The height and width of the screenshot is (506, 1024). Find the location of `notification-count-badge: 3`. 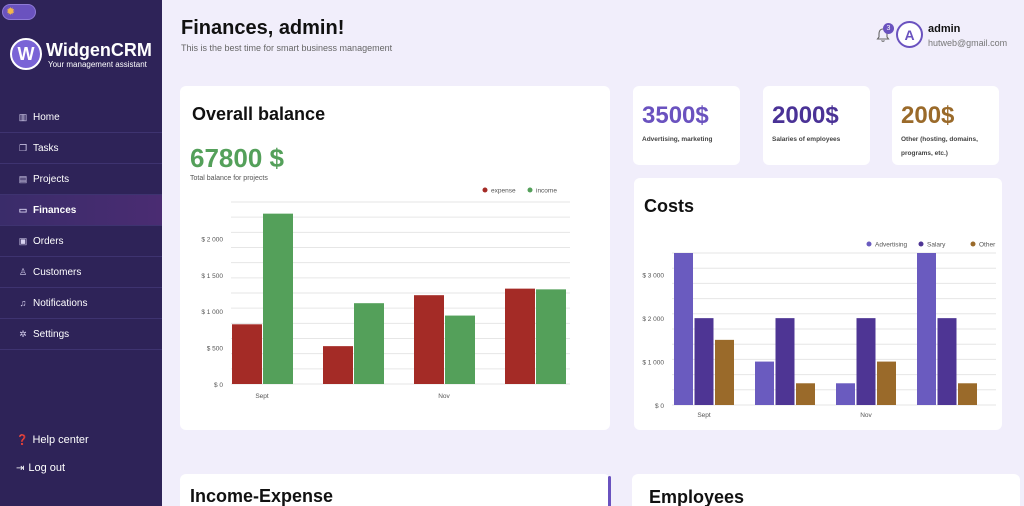

notification-count-badge: 3 is located at coordinates (888, 28).